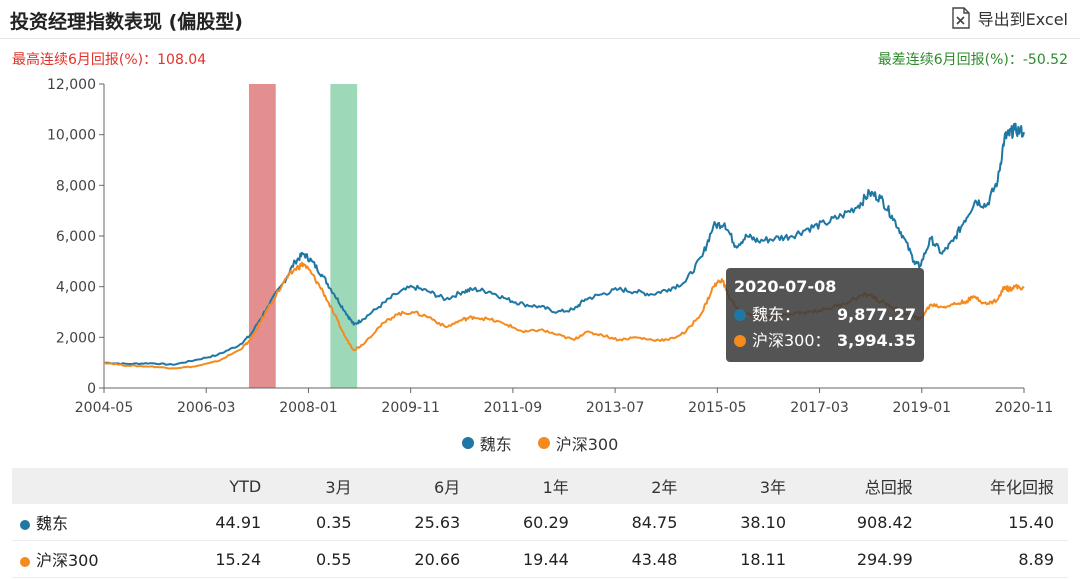  I want to click on legend-item-fund: 魏东, so click(486, 443).